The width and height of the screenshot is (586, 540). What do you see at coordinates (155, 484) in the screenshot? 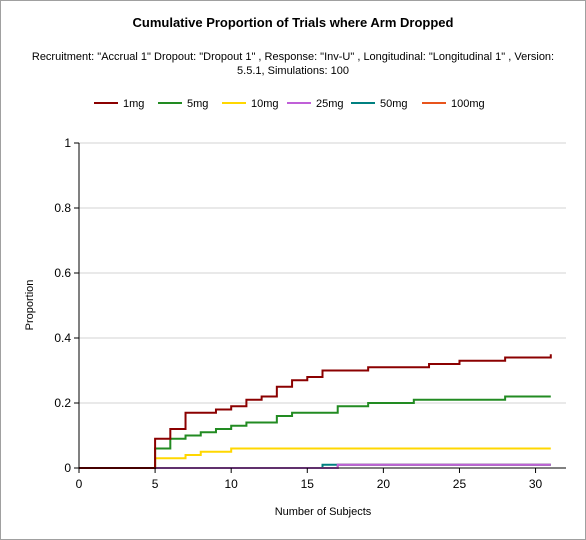
I see `x-tick-label: 5` at bounding box center [155, 484].